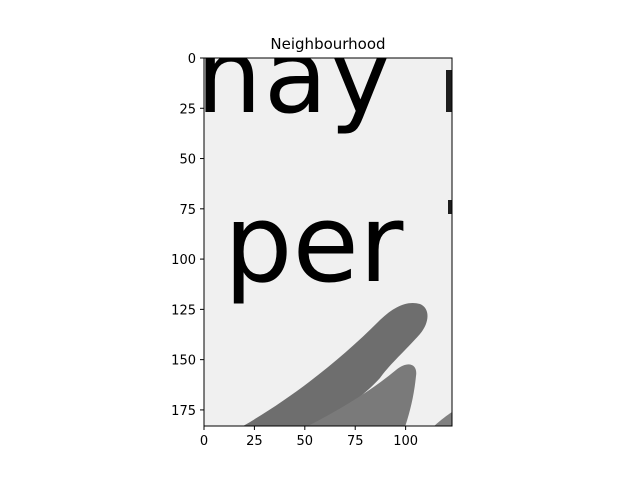 The height and width of the screenshot is (480, 640). I want to click on y-tick-label: 25, so click(187, 109).